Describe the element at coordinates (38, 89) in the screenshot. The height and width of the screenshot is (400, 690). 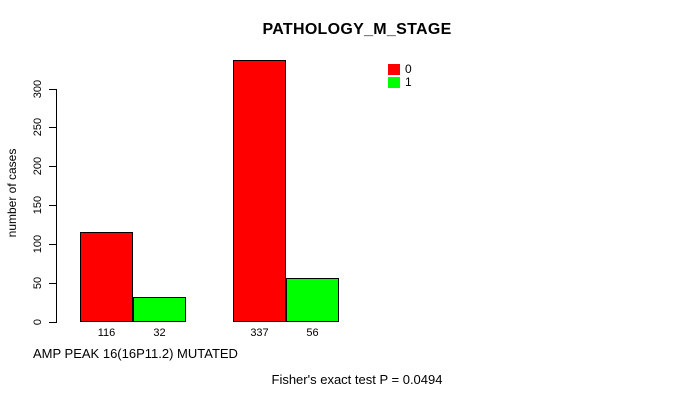
I see `y-tick-label: 300` at that location.